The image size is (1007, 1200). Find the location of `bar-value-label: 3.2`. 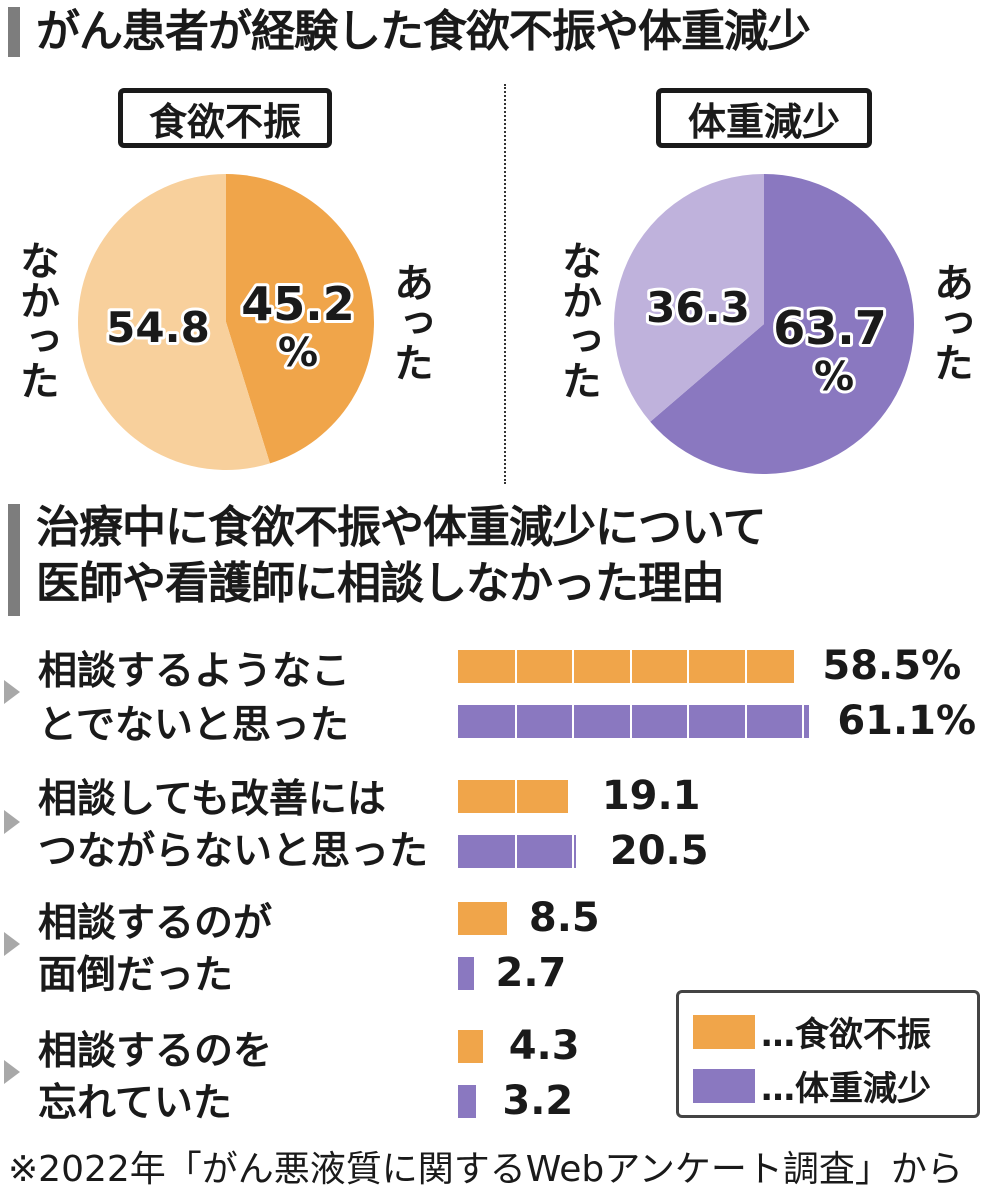

bar-value-label: 3.2 is located at coordinates (538, 1101).